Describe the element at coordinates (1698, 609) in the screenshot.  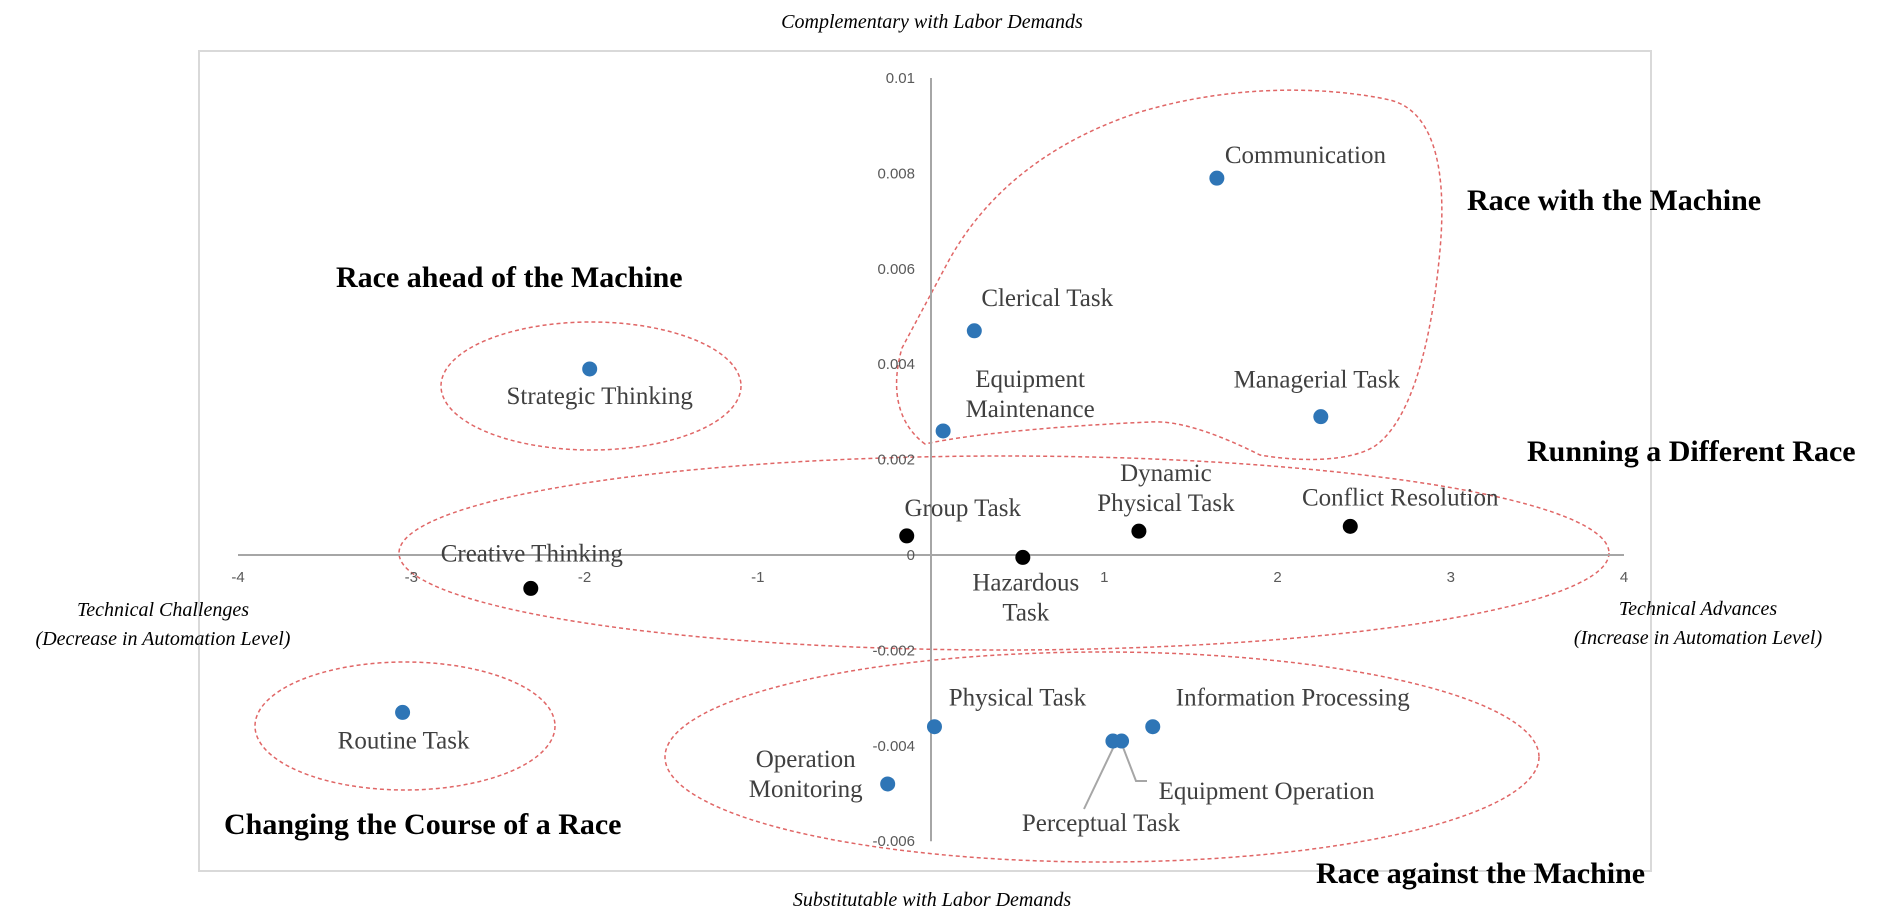
I see `right-axis-title-line-1: Technical Advances` at that location.